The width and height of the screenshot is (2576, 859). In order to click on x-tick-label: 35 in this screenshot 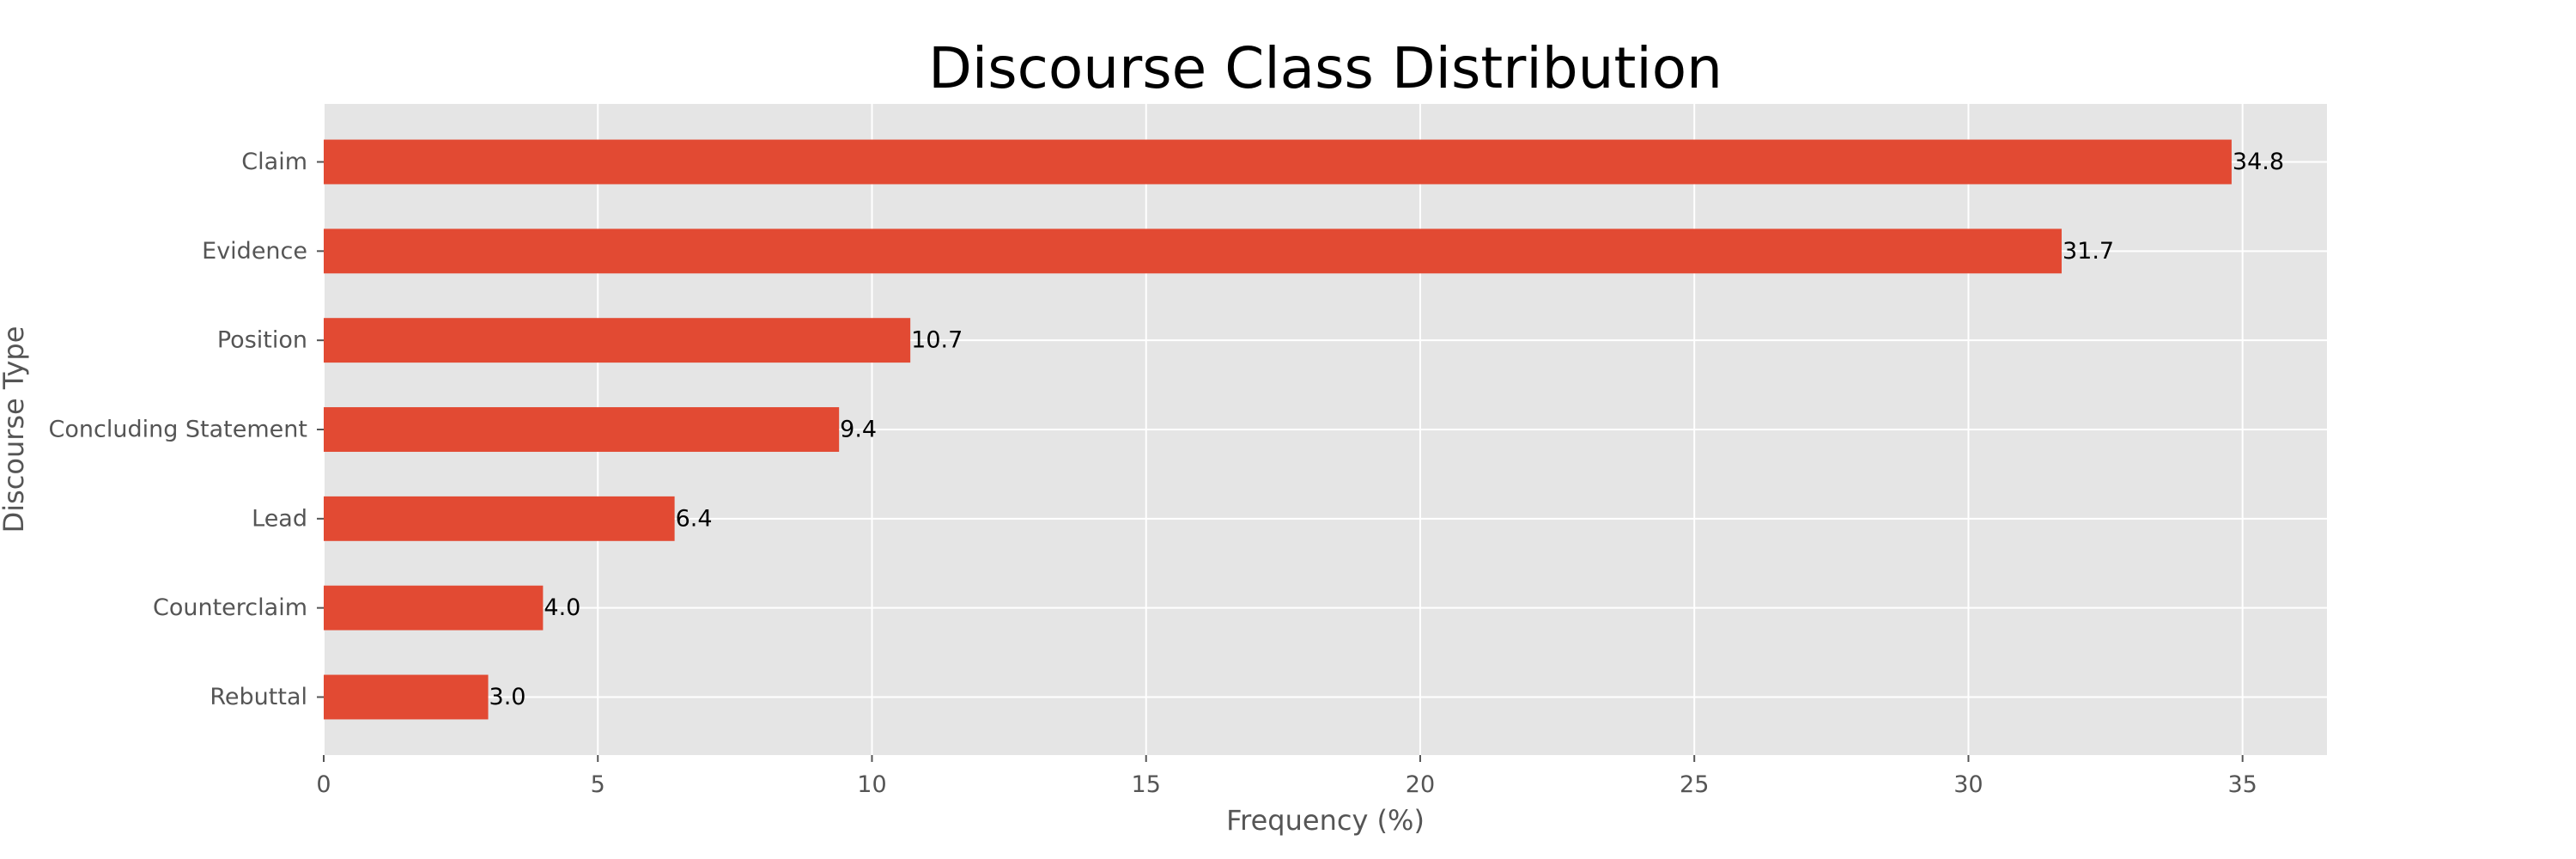, I will do `click(2242, 784)`.